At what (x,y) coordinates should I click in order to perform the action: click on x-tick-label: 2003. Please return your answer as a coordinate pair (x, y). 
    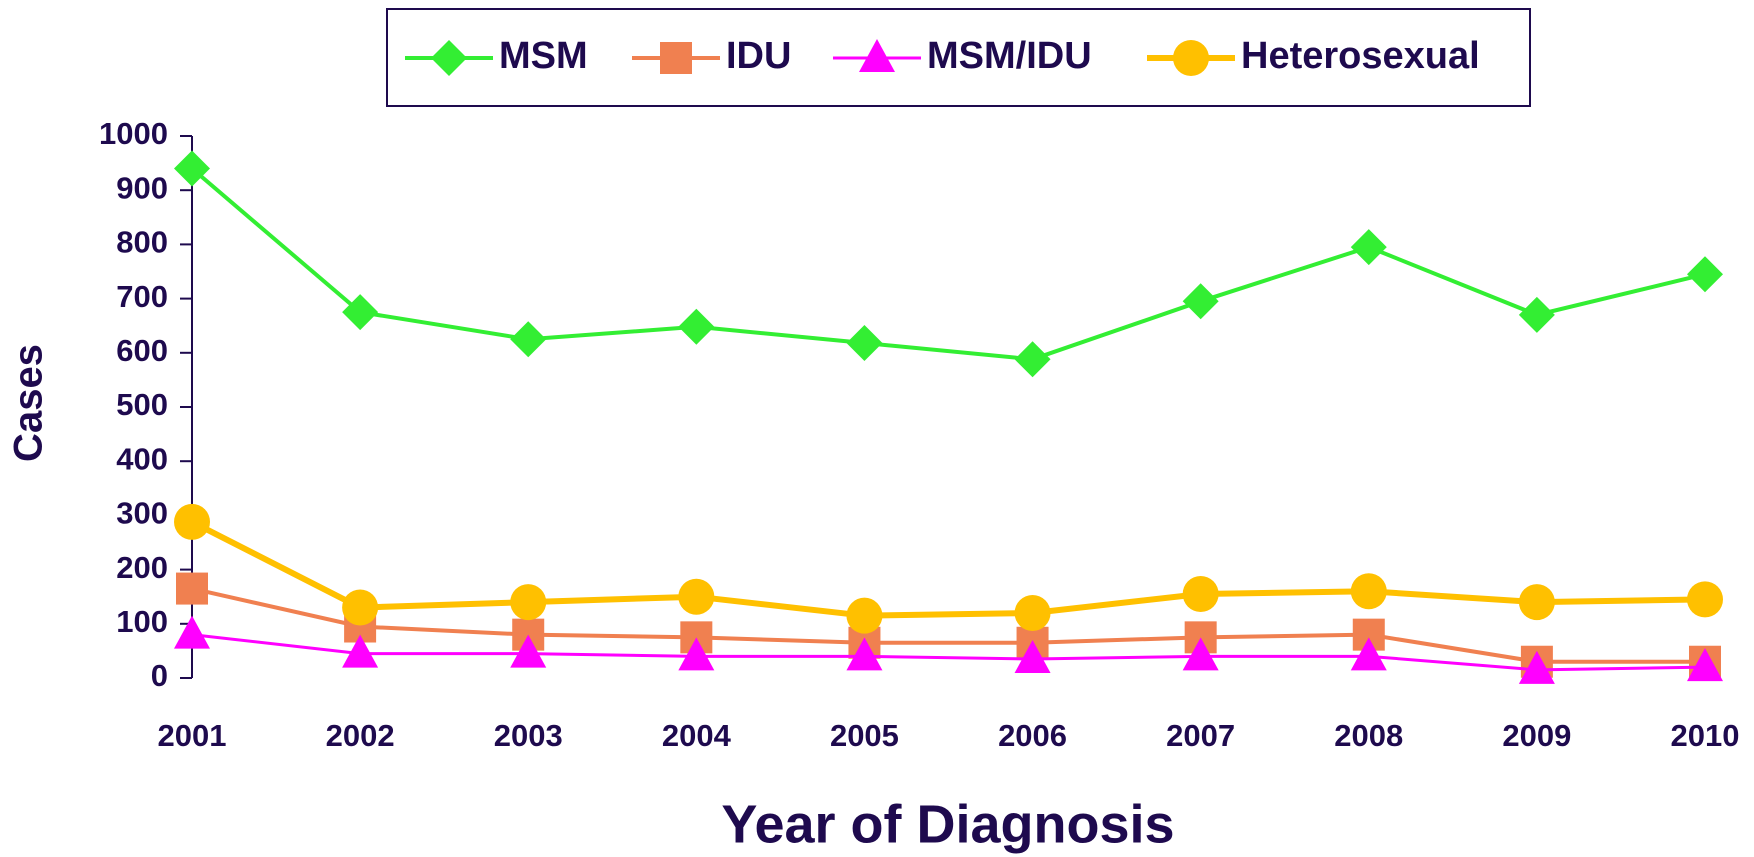
    Looking at the image, I should click on (528, 735).